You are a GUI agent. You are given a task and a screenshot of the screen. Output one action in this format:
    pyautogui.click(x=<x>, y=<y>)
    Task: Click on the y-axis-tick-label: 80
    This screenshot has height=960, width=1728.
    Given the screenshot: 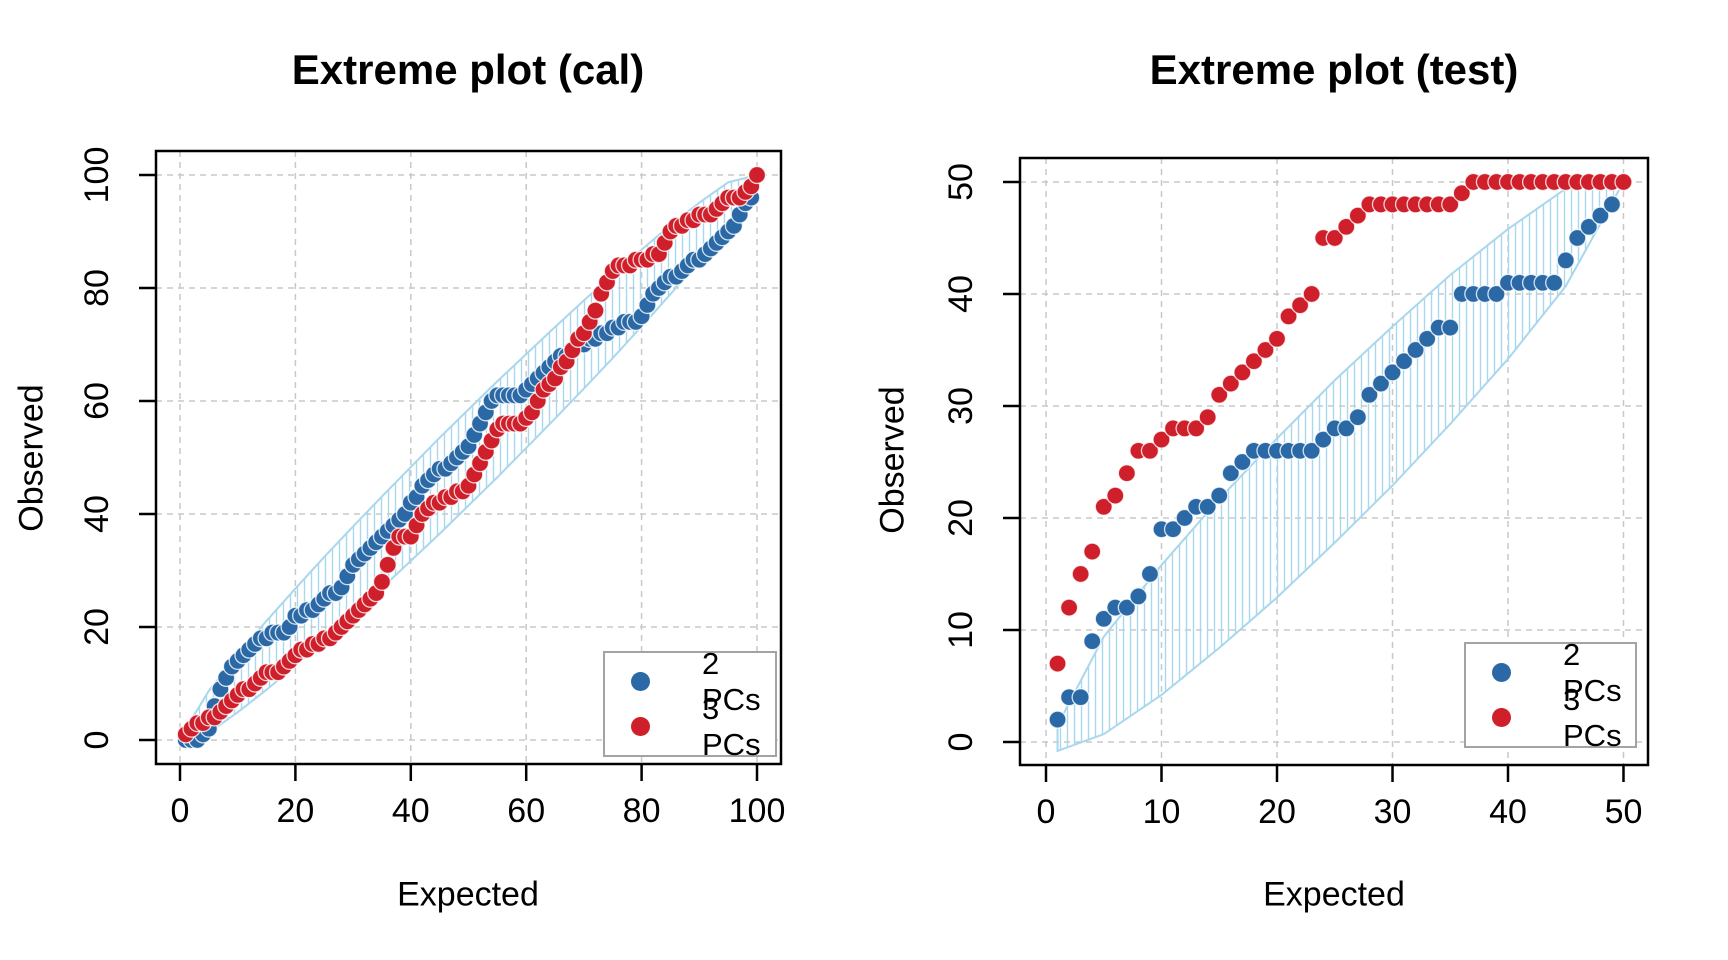 What is the action you would take?
    pyautogui.click(x=97, y=288)
    